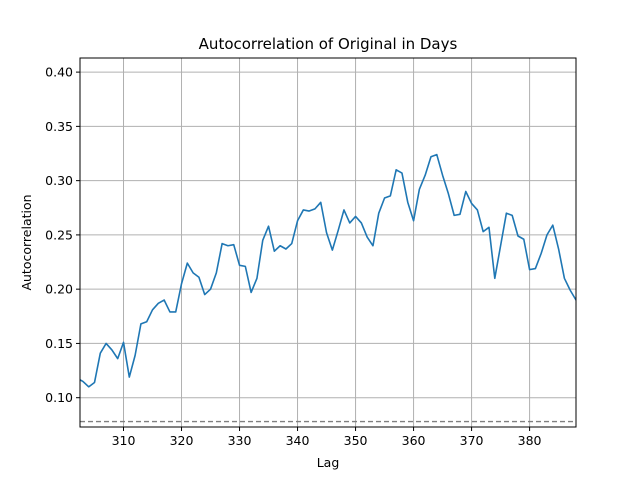 Image resolution: width=640 pixels, height=480 pixels. I want to click on x-tick-label: 360, so click(414, 440).